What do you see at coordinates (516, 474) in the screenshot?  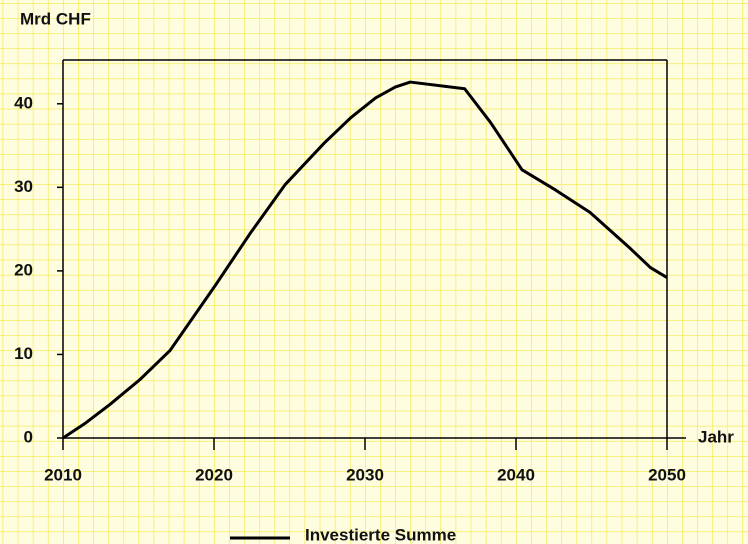 I see `x-tick-label: 2040` at bounding box center [516, 474].